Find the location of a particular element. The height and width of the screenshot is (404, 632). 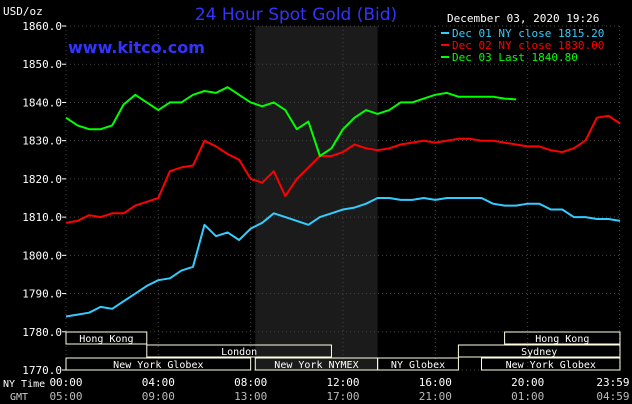

x-tick-label-gmt: 01:00 is located at coordinates (527, 396).